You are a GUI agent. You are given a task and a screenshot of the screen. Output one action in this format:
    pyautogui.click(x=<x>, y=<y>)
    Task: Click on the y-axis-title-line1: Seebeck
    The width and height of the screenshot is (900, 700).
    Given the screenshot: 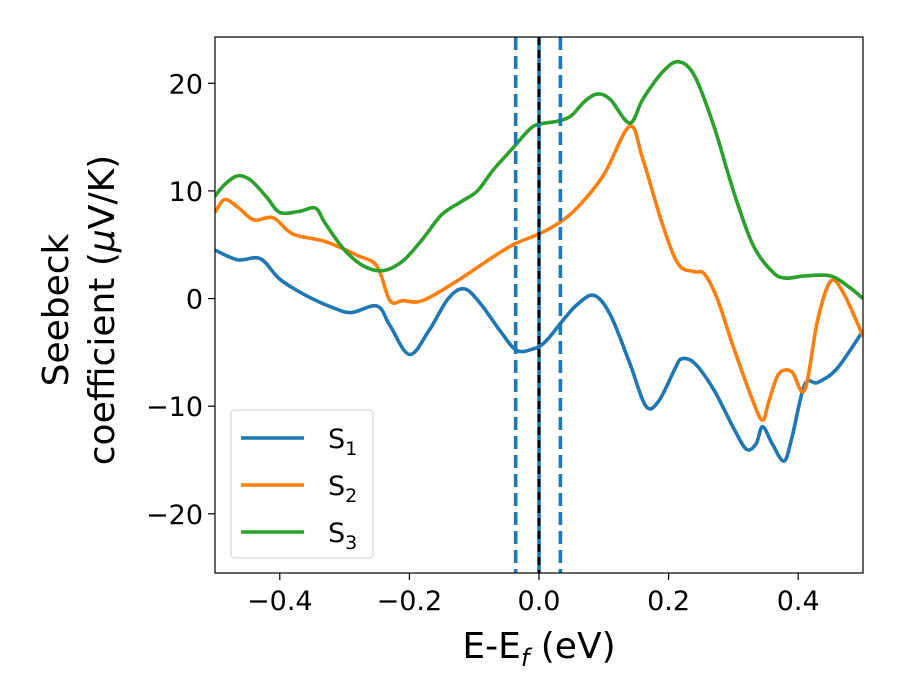 What is the action you would take?
    pyautogui.click(x=56, y=309)
    